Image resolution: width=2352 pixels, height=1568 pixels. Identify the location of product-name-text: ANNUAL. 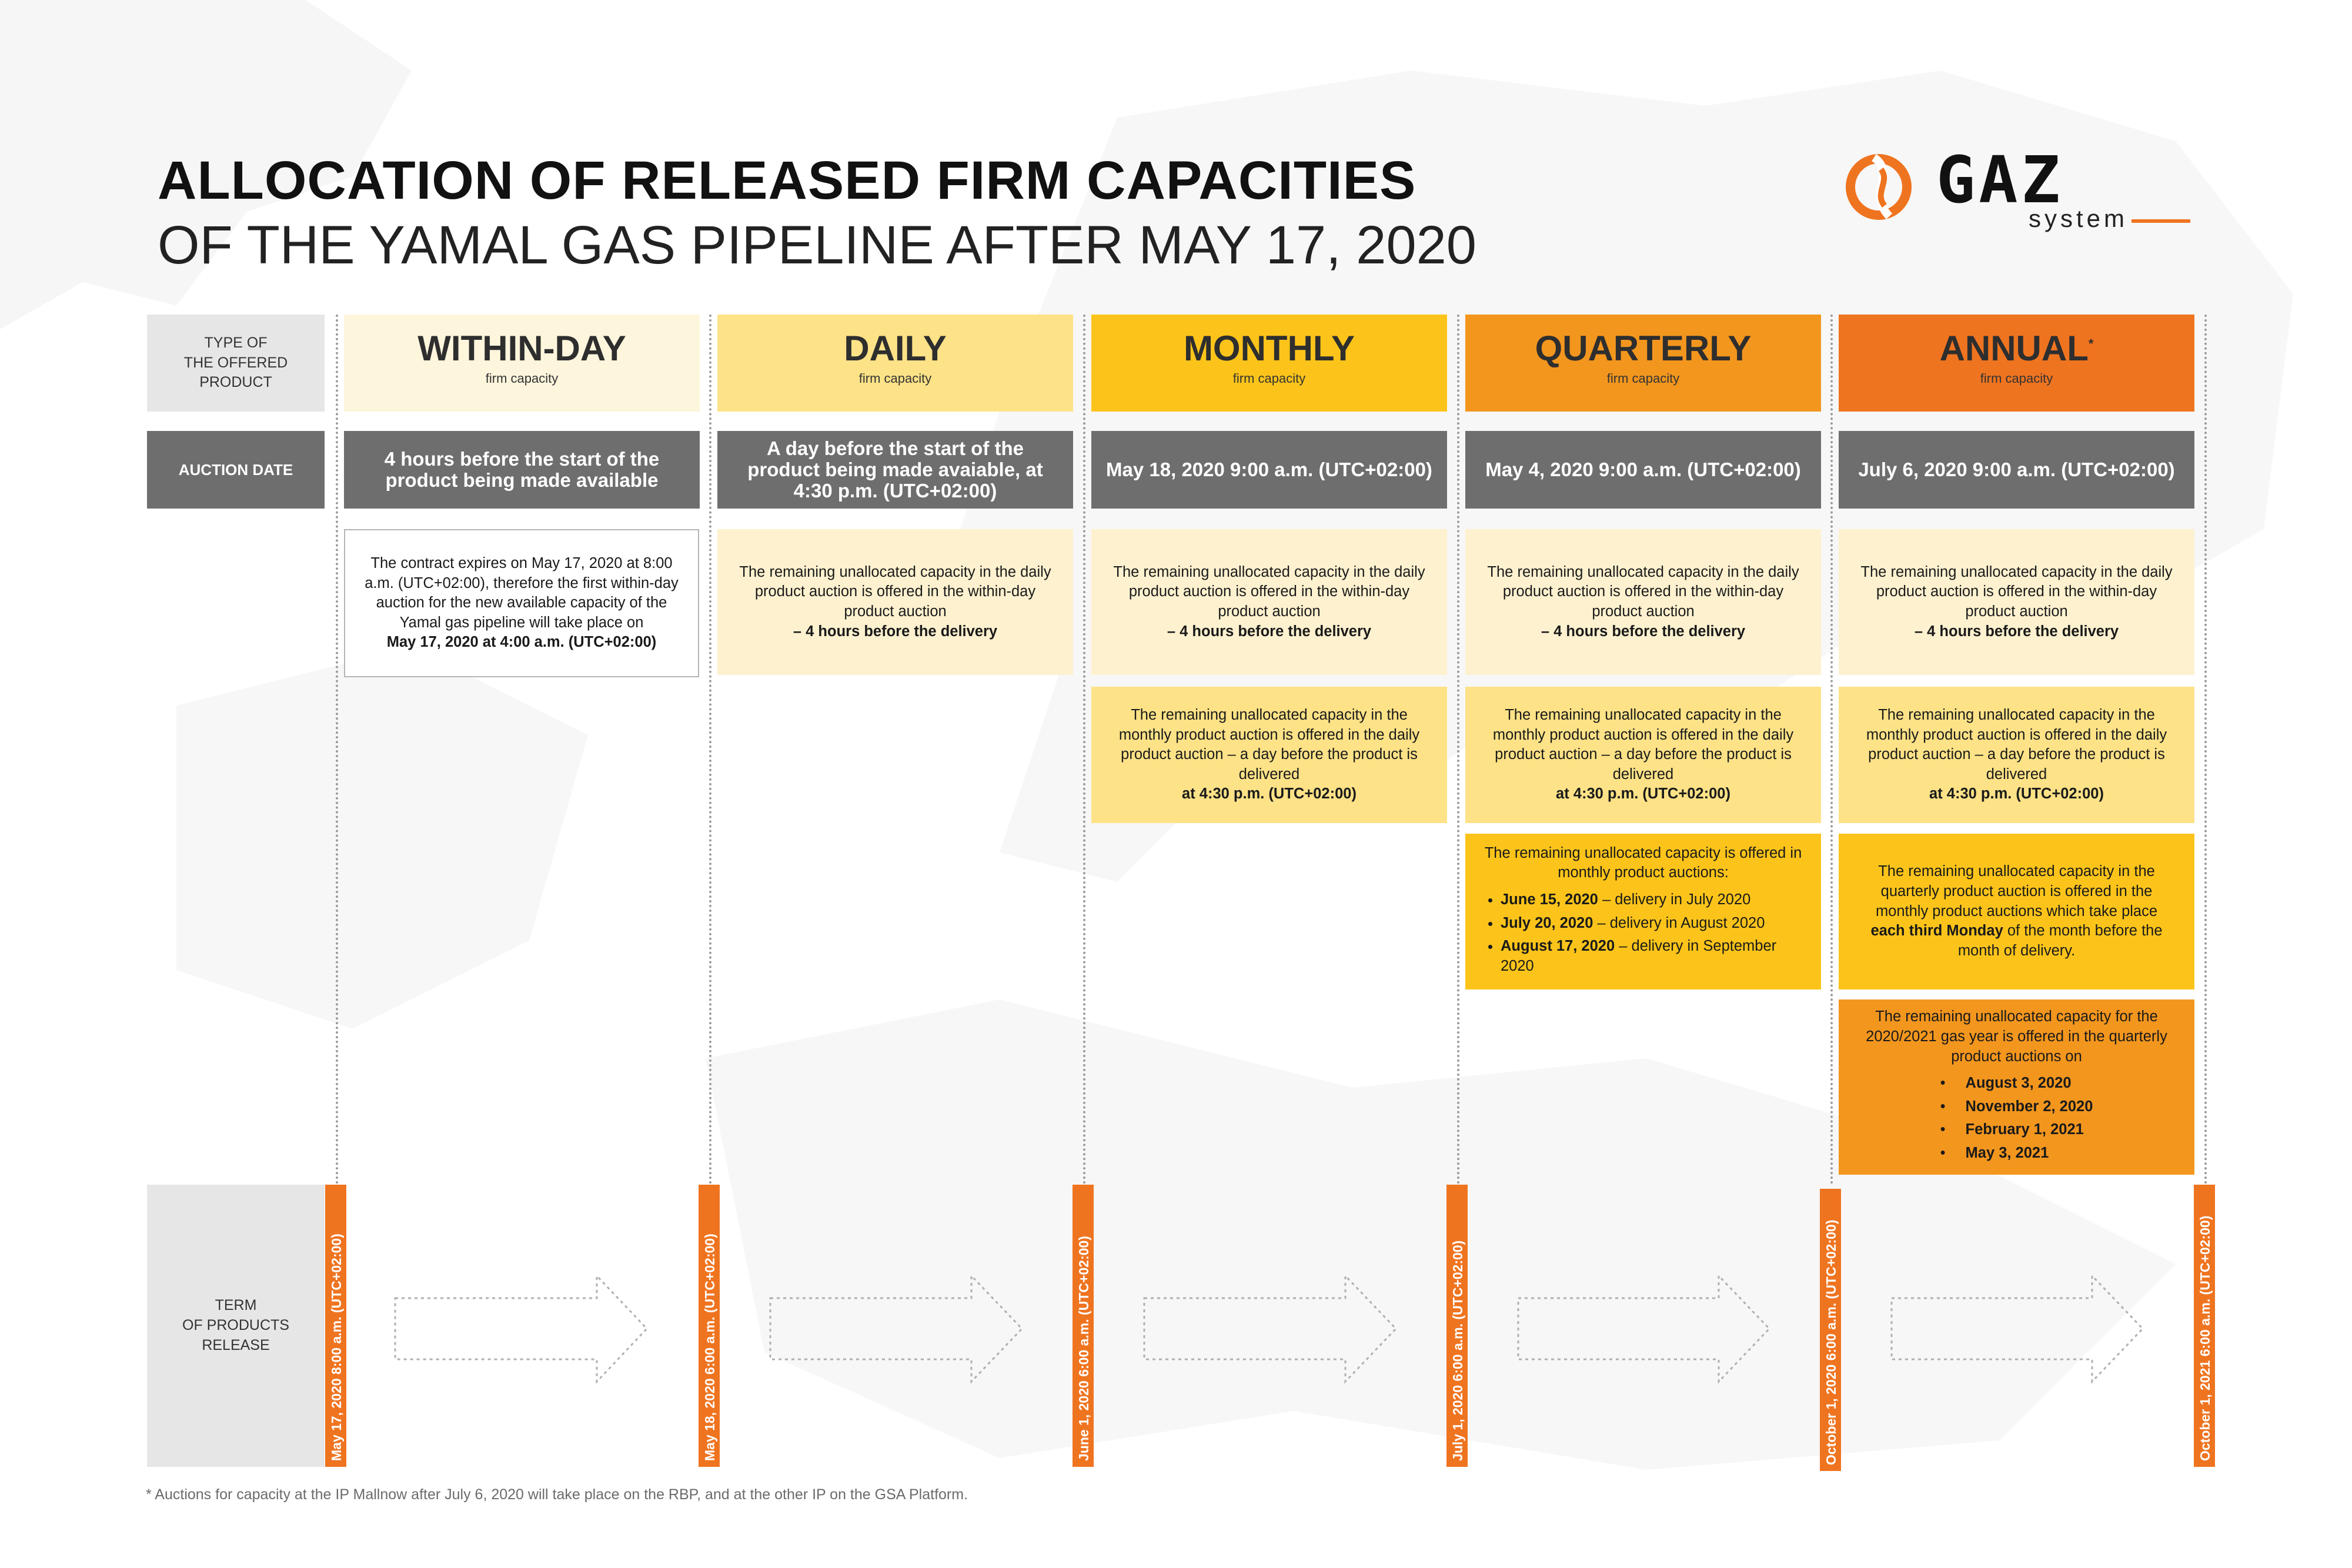
(2014, 349).